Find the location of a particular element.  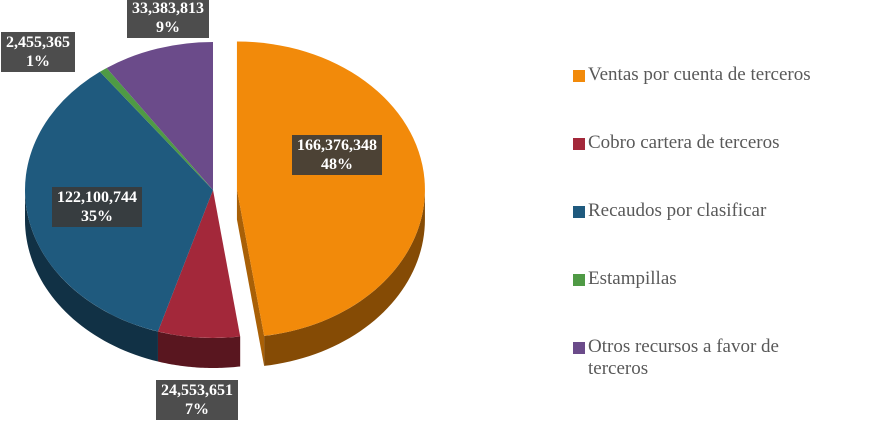

data-label-value: 166,376,348 is located at coordinates (337, 145).